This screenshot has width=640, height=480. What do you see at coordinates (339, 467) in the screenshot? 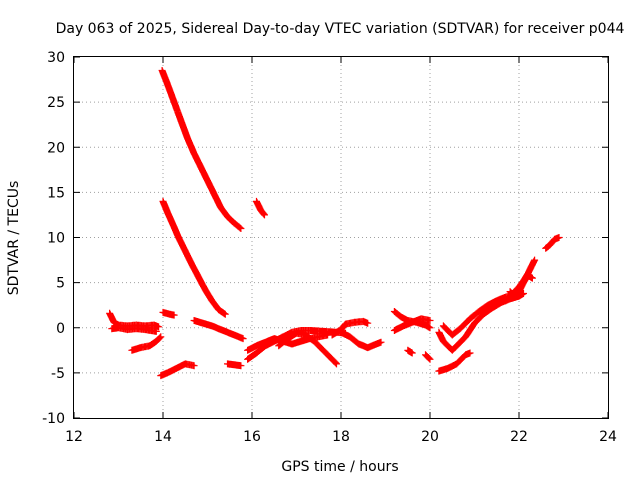
I see `x-axis-label: GPS time / hours` at bounding box center [339, 467].